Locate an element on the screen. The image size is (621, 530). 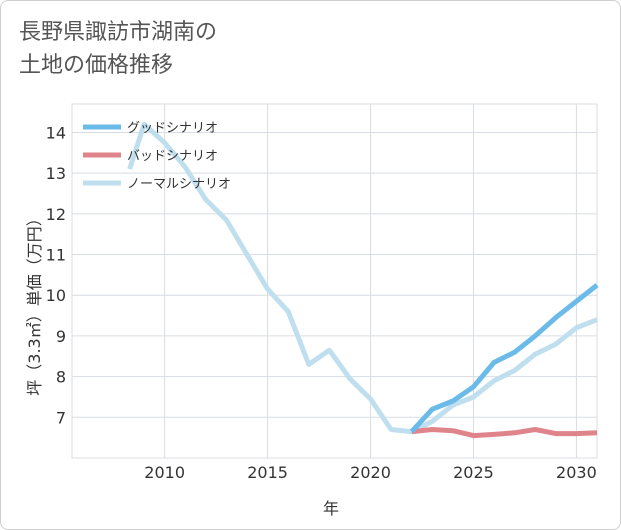
title-line-1: 長野県諏訪市湖南の is located at coordinates (118, 32).